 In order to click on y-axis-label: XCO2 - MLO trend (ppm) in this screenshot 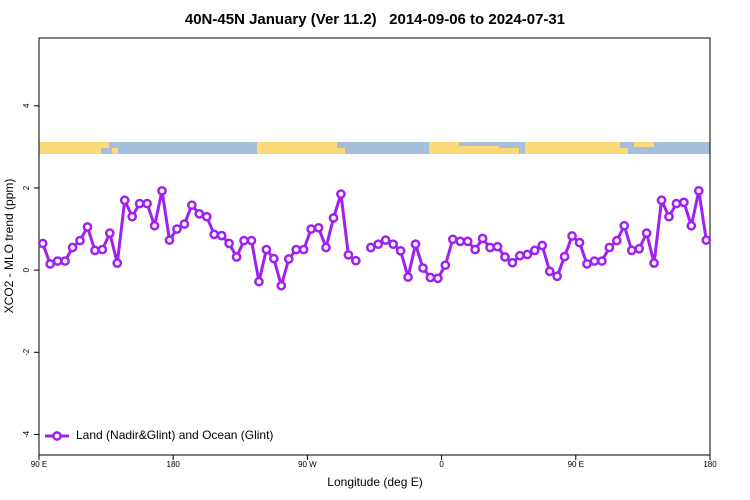, I will do `click(9, 246)`.